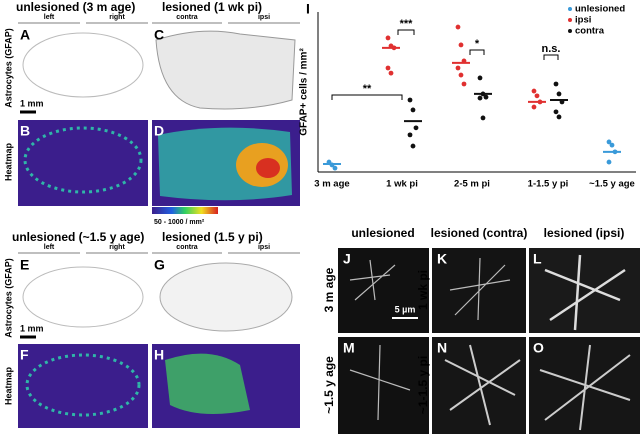  What do you see at coordinates (264, 17) in the screenshot?
I see `side-label: ipsi` at bounding box center [264, 17].